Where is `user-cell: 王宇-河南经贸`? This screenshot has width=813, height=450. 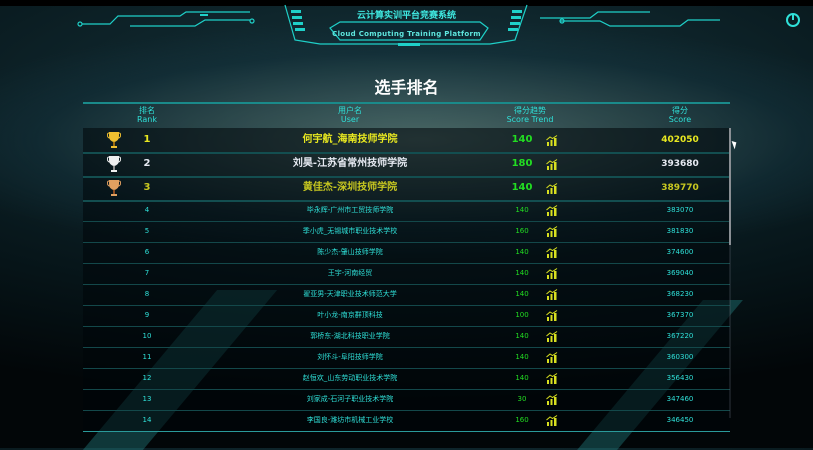 user-cell: 王宇-河南经贸 is located at coordinates (350, 273).